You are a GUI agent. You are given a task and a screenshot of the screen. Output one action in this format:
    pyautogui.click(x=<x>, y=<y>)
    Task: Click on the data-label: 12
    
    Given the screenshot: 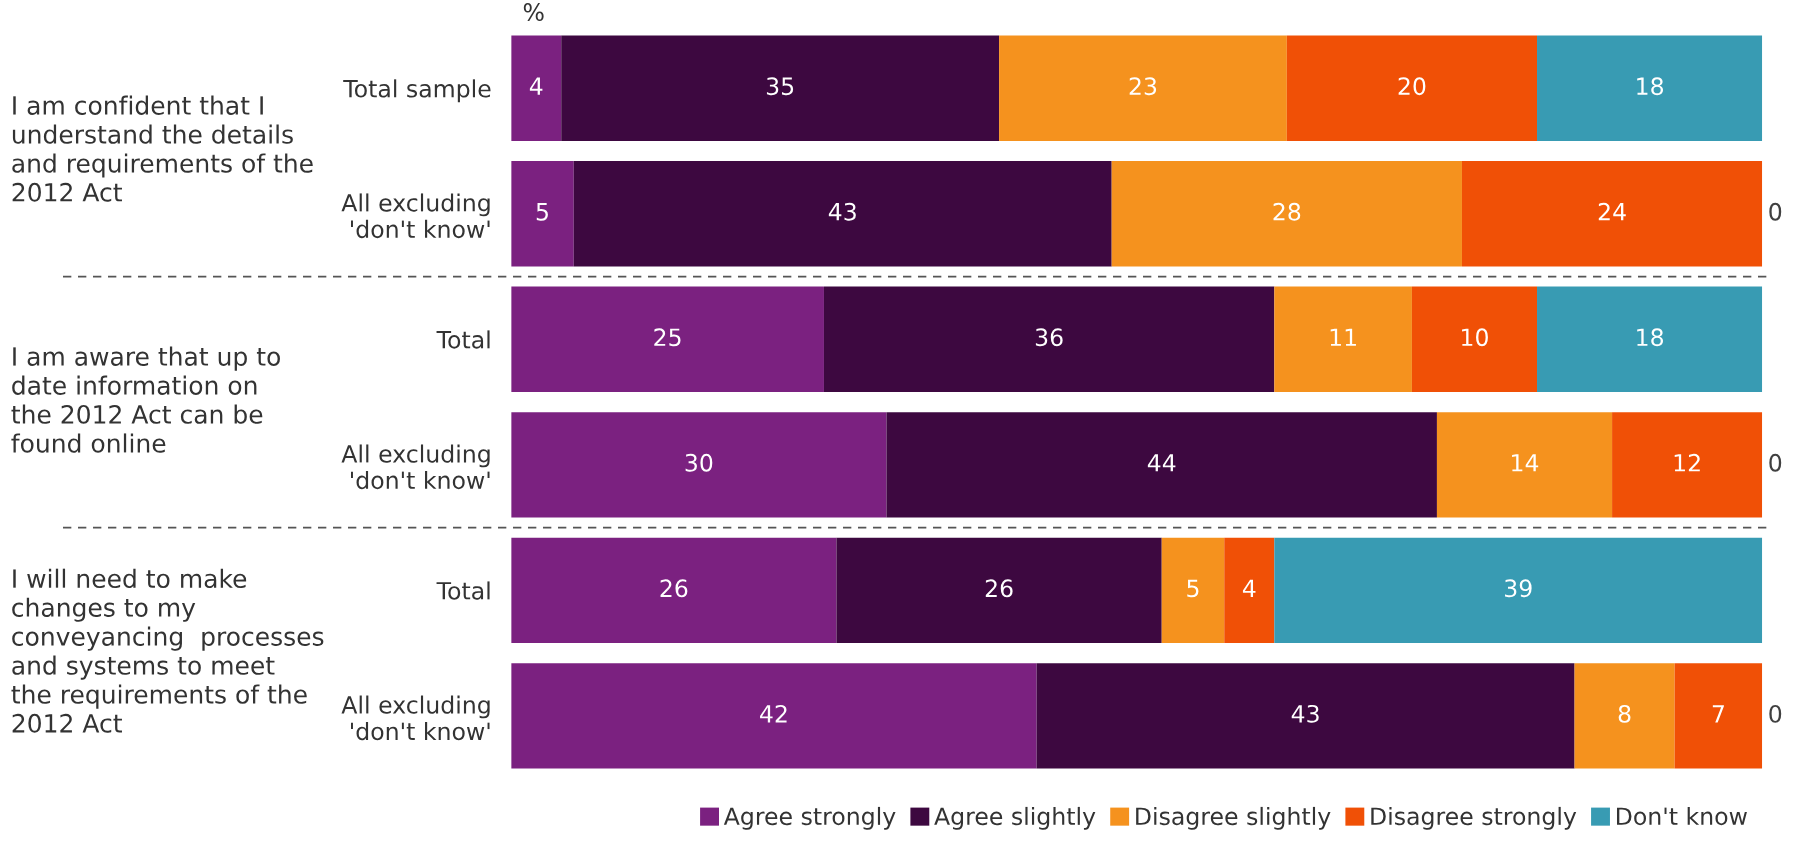 What is the action you would take?
    pyautogui.click(x=1687, y=462)
    